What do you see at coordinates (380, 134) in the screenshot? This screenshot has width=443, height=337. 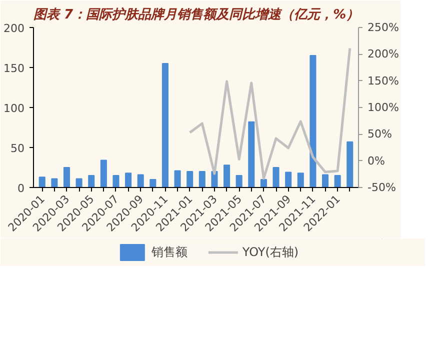 I see `y2-tick-label: 50%` at bounding box center [380, 134].